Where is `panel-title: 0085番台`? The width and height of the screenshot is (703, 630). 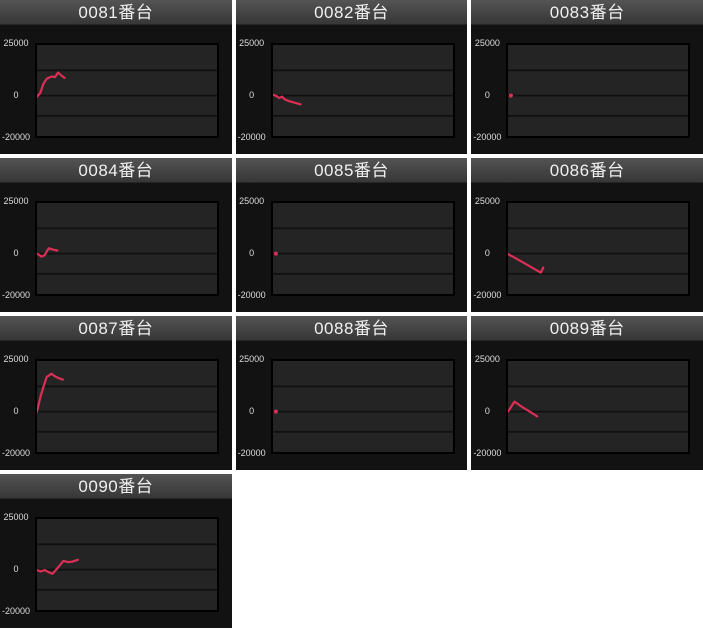 panel-title: 0085番台 is located at coordinates (351, 170).